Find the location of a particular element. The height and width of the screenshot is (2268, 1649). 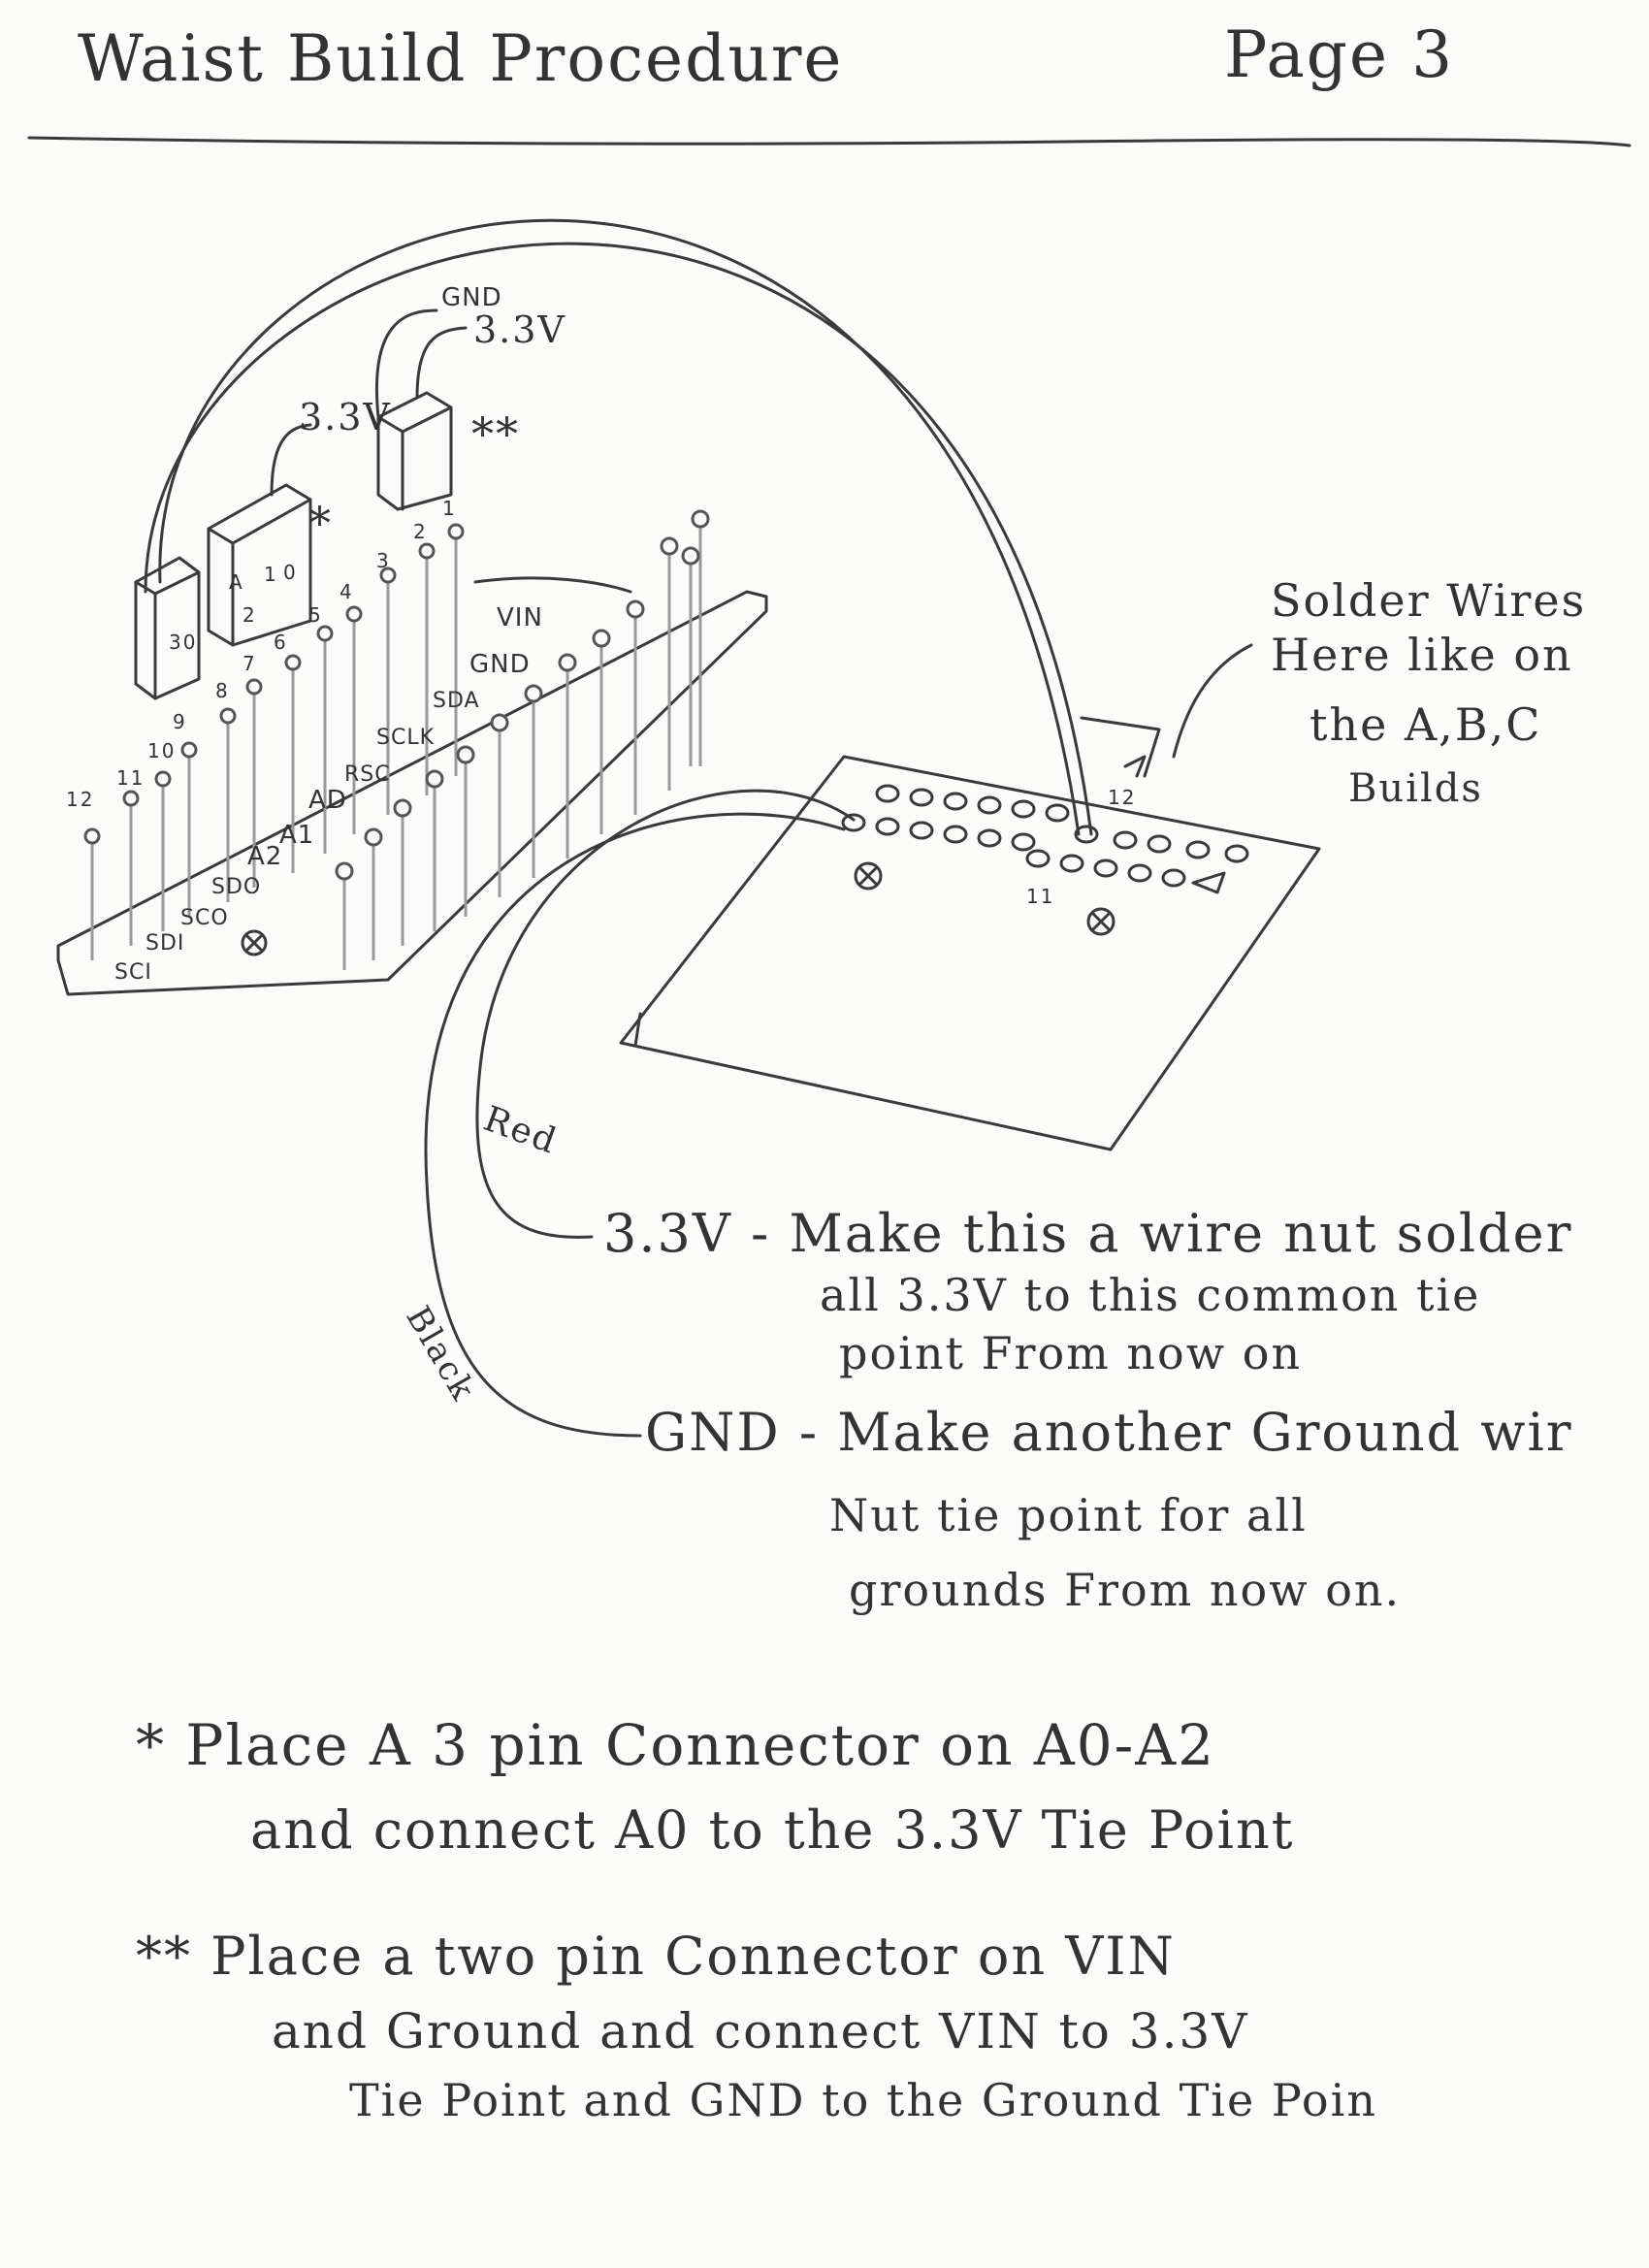

wire-gnd-lead is located at coordinates (406, 363).